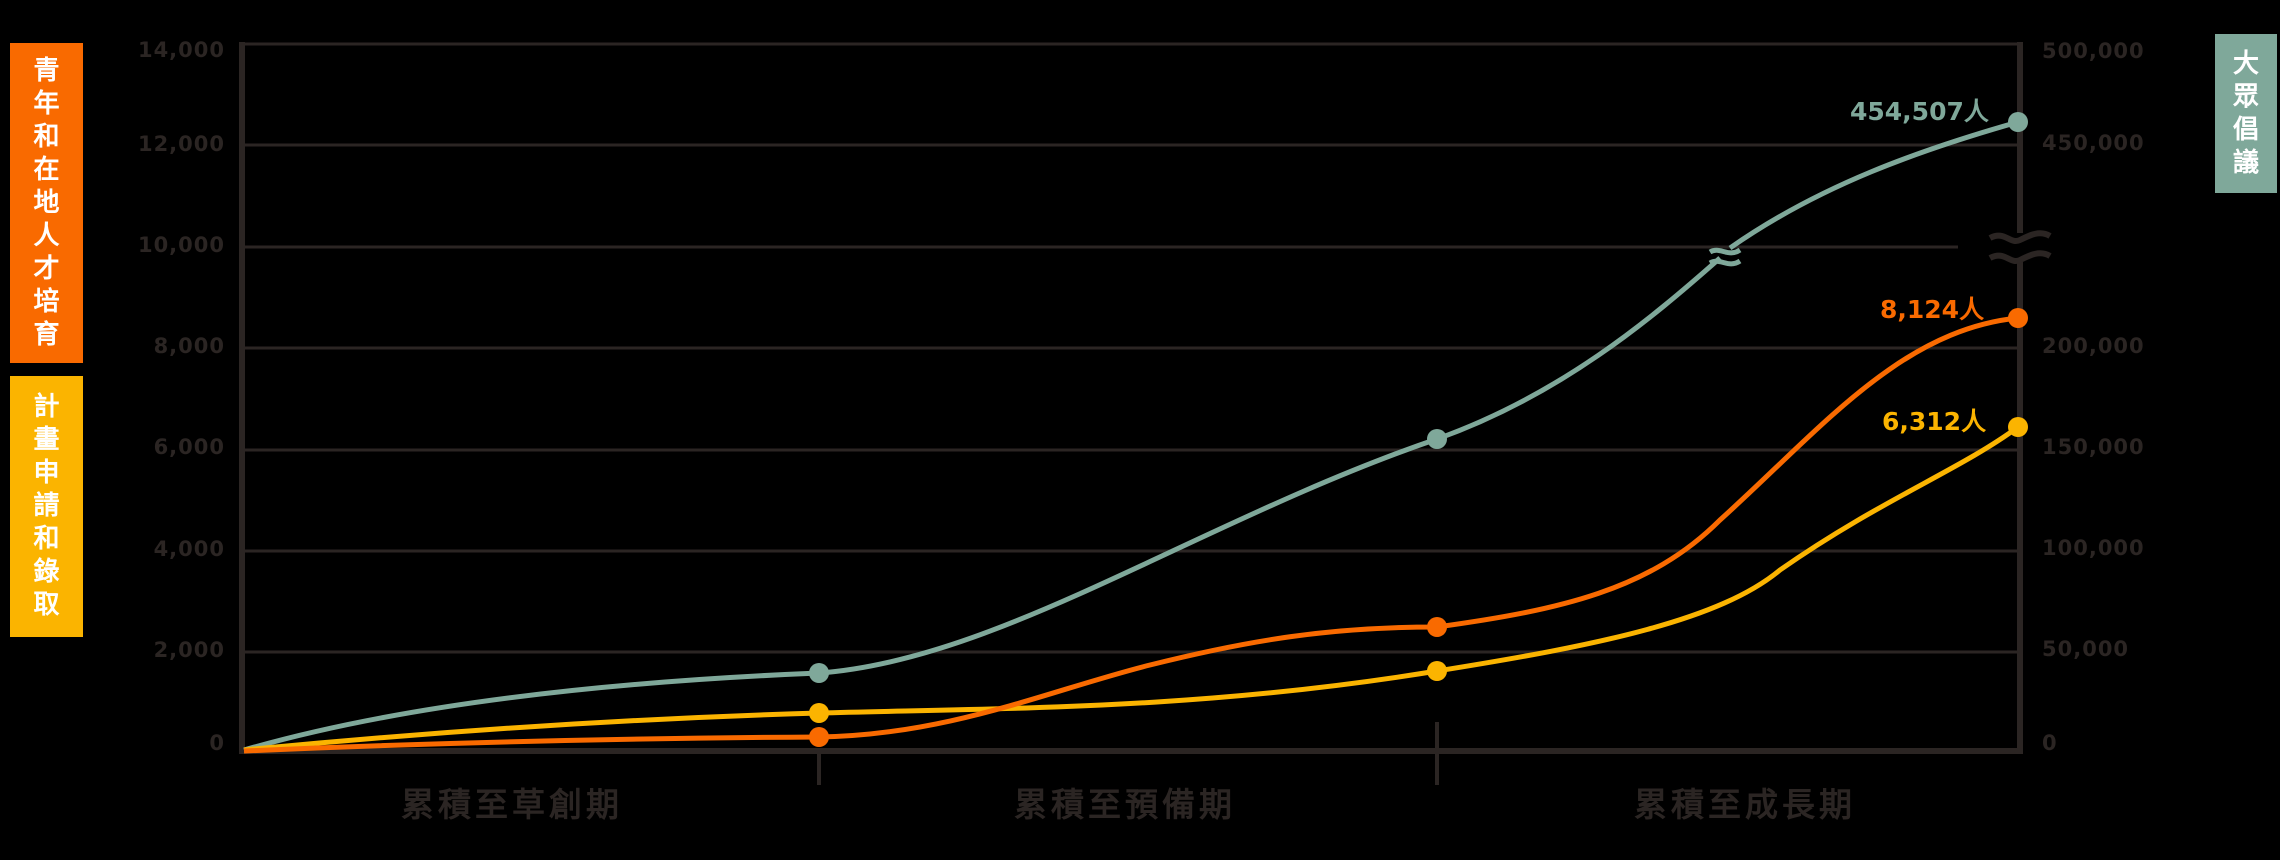  I want to click on right-axis-tick: 150,000, so click(2093, 447).